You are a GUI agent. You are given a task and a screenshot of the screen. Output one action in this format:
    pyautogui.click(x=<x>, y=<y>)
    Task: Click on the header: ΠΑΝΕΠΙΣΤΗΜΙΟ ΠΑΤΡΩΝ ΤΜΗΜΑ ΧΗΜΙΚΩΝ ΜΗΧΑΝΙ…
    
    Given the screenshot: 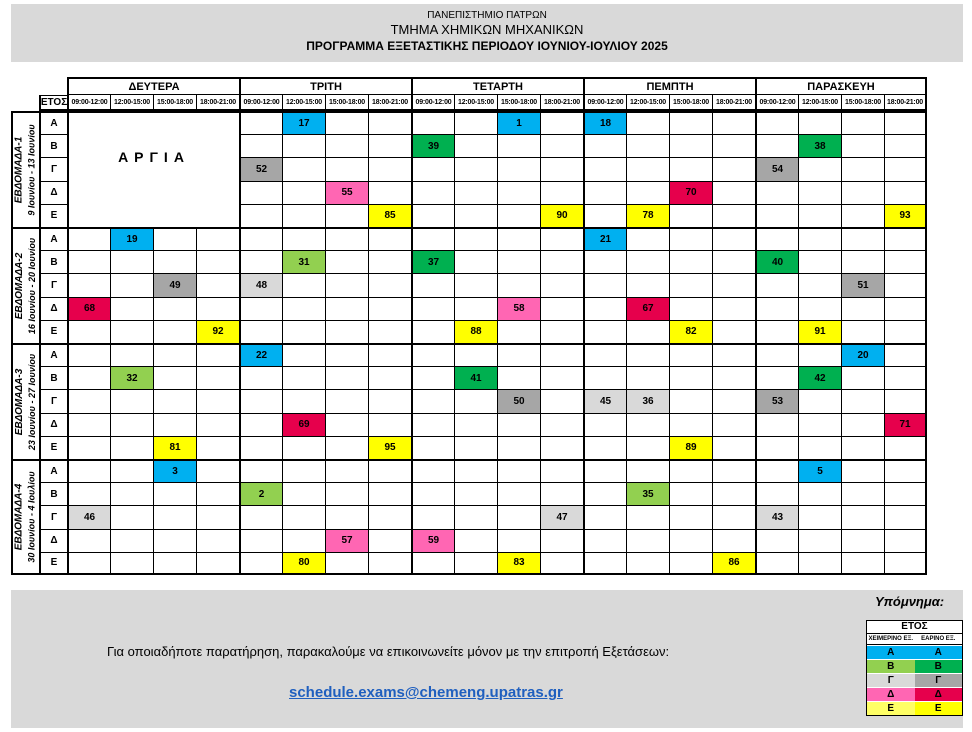 What is the action you would take?
    pyautogui.click(x=487, y=33)
    